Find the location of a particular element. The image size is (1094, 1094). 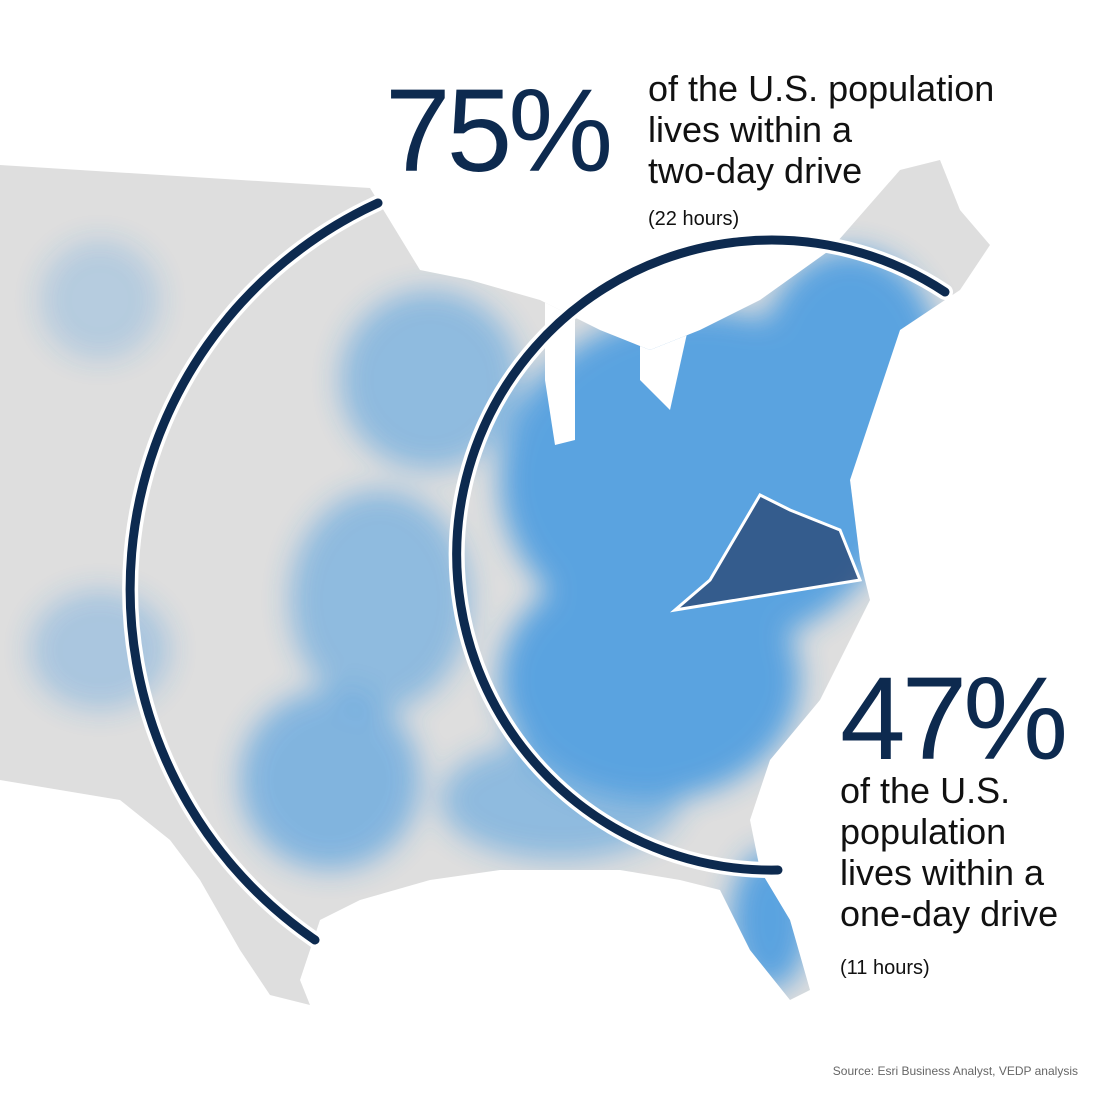

stat-note: (11 hours) is located at coordinates (885, 968).